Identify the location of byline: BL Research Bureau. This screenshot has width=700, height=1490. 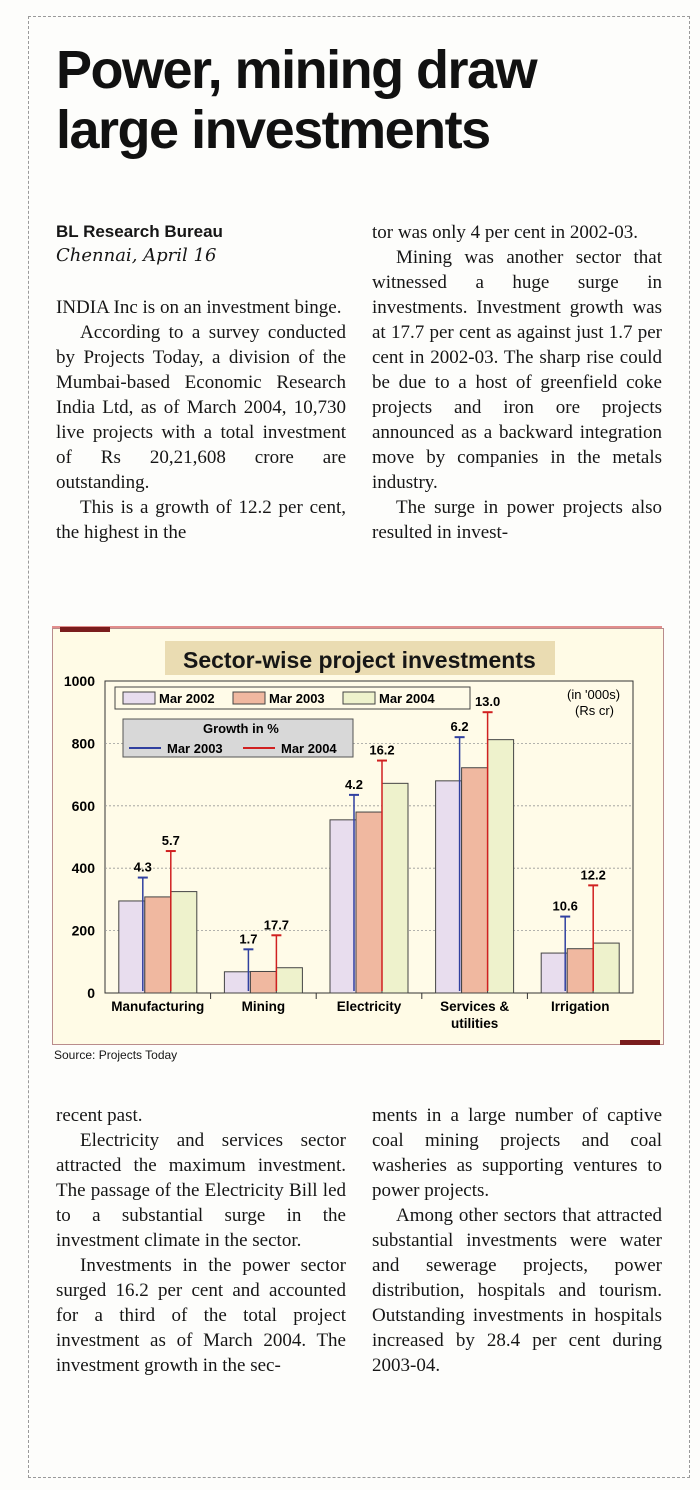
(139, 231).